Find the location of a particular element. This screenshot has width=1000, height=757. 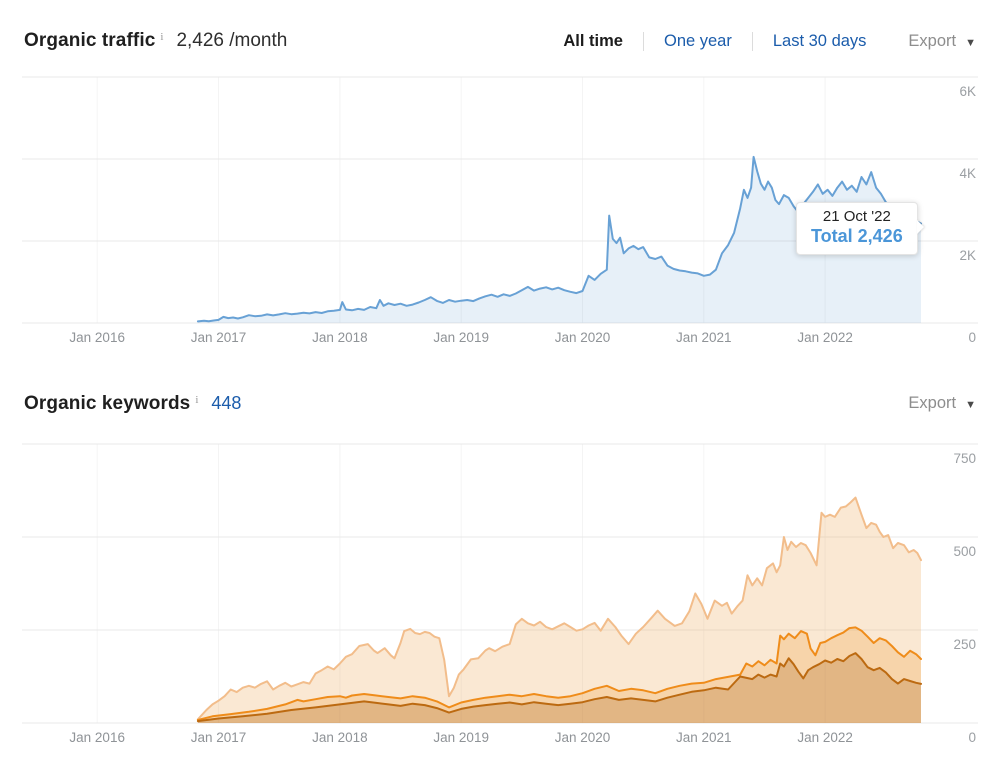

y-axis-label: 6K is located at coordinates (967, 91).